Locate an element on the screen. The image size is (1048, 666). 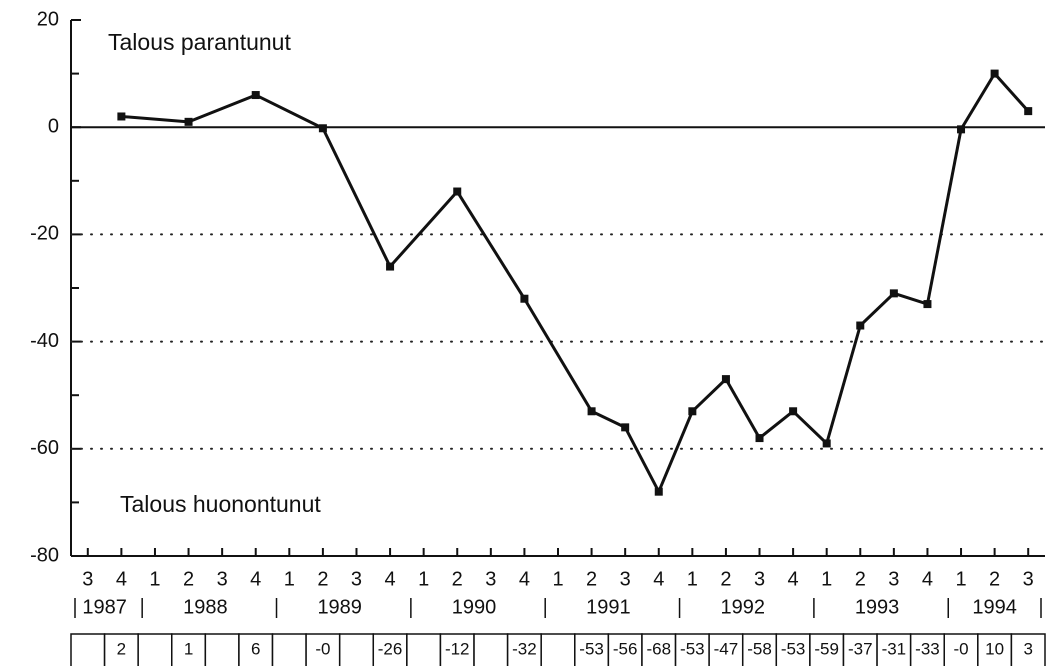
year-label: 1992 is located at coordinates (742, 607).